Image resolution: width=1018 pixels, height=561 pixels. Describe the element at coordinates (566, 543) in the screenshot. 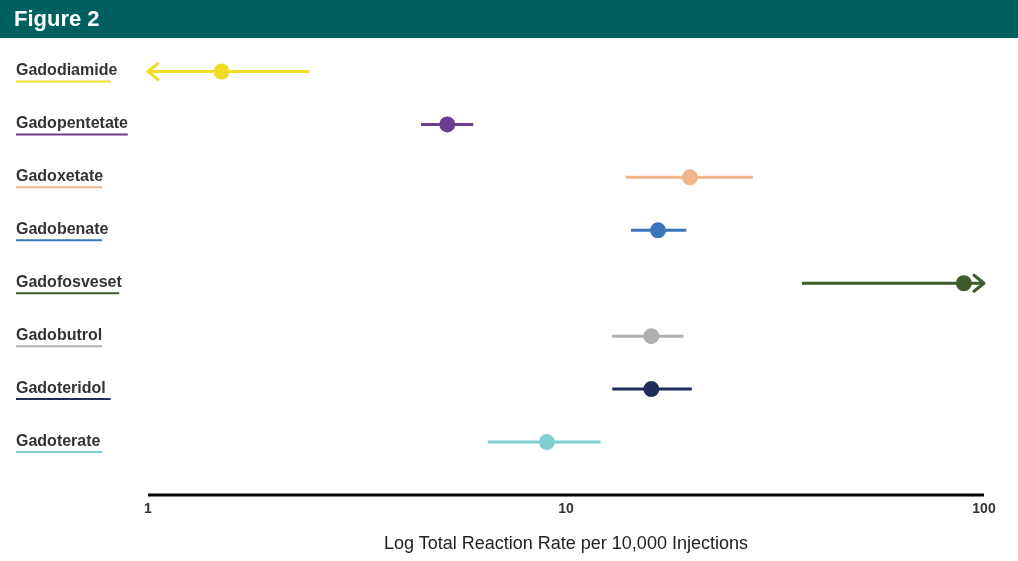

I see `x-axis-title: Log Total Reaction Rate per 10,000 Injections` at that location.